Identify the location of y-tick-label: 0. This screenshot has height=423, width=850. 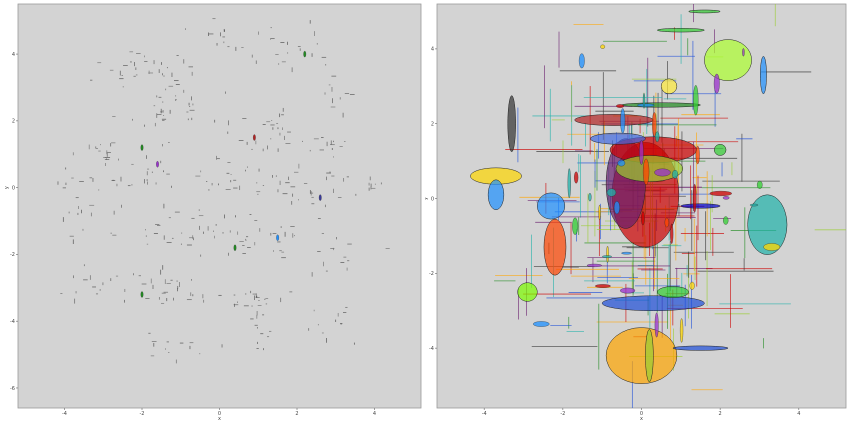
(432, 199).